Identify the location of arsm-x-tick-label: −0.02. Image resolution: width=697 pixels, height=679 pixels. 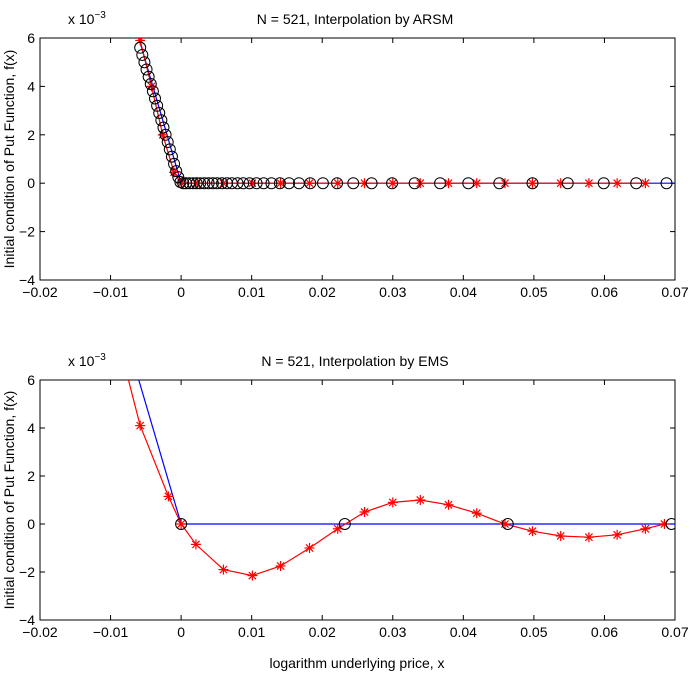
(40, 292).